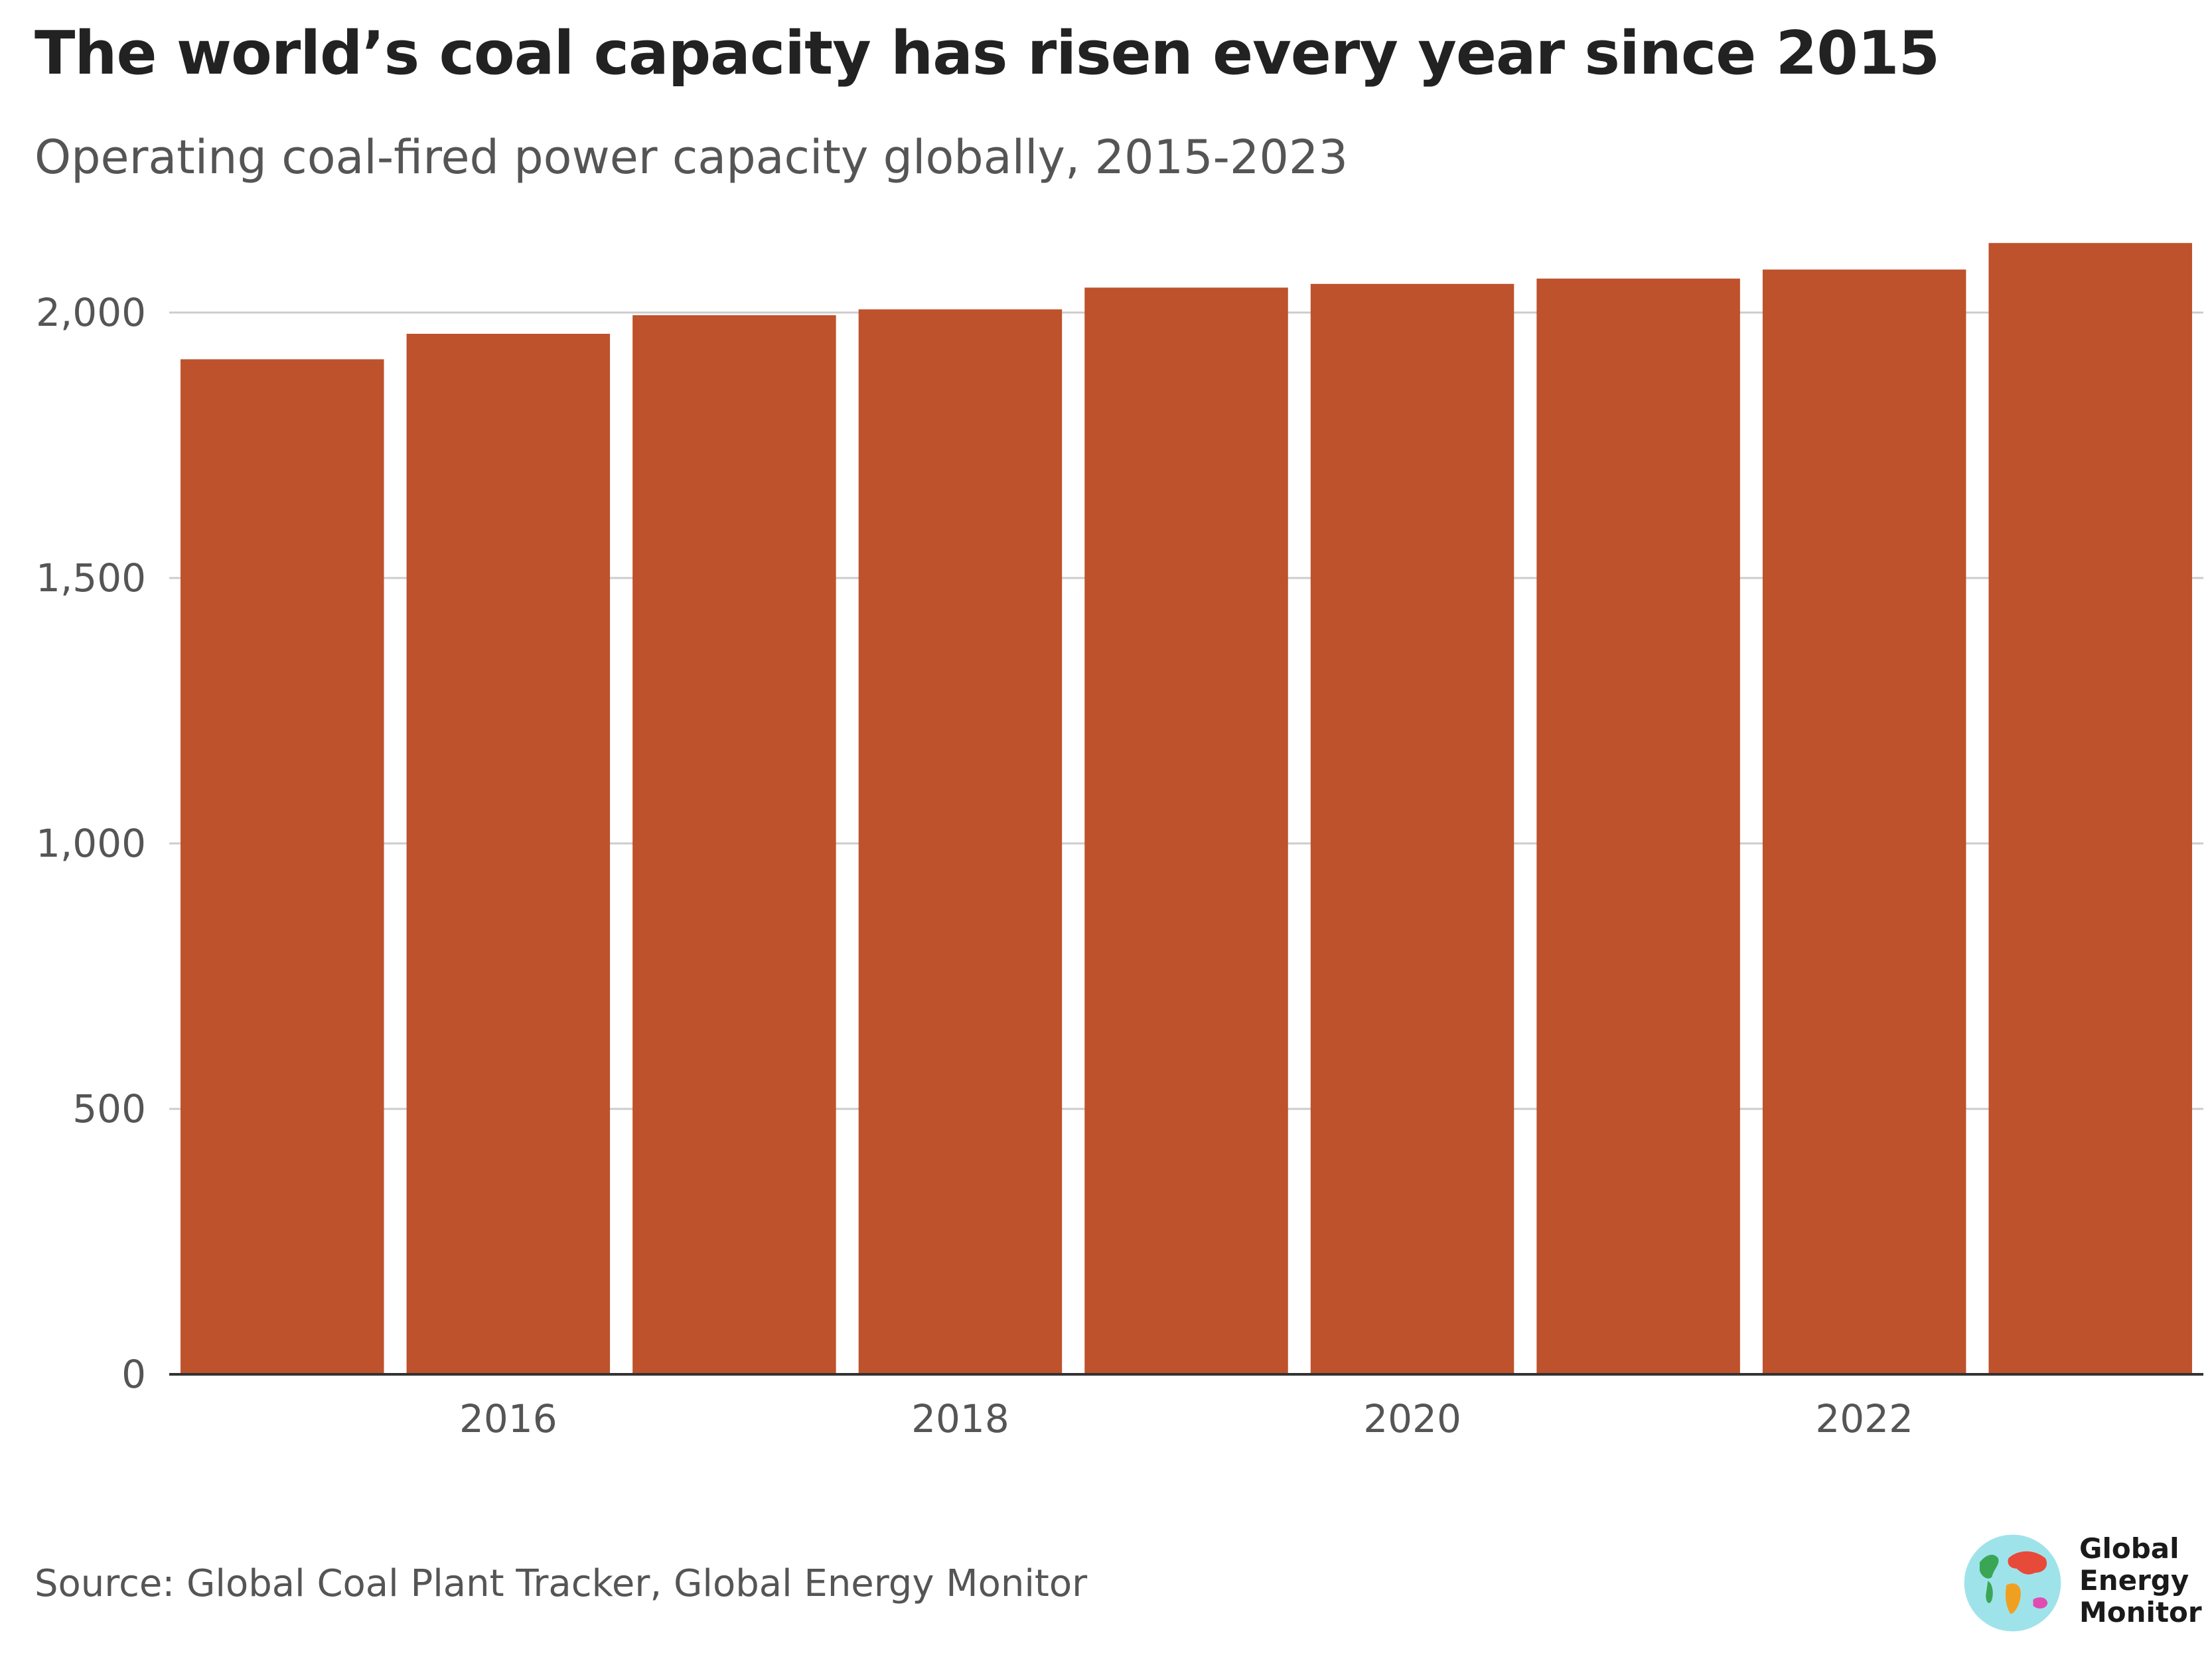  Describe the element at coordinates (1412, 1418) in the screenshot. I see `x-tick-label: 2020` at that location.